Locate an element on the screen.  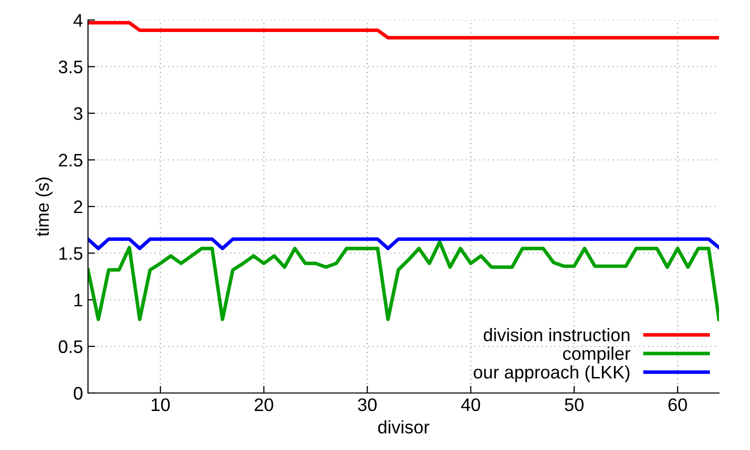
legend-label: compiler is located at coordinates (596, 355).